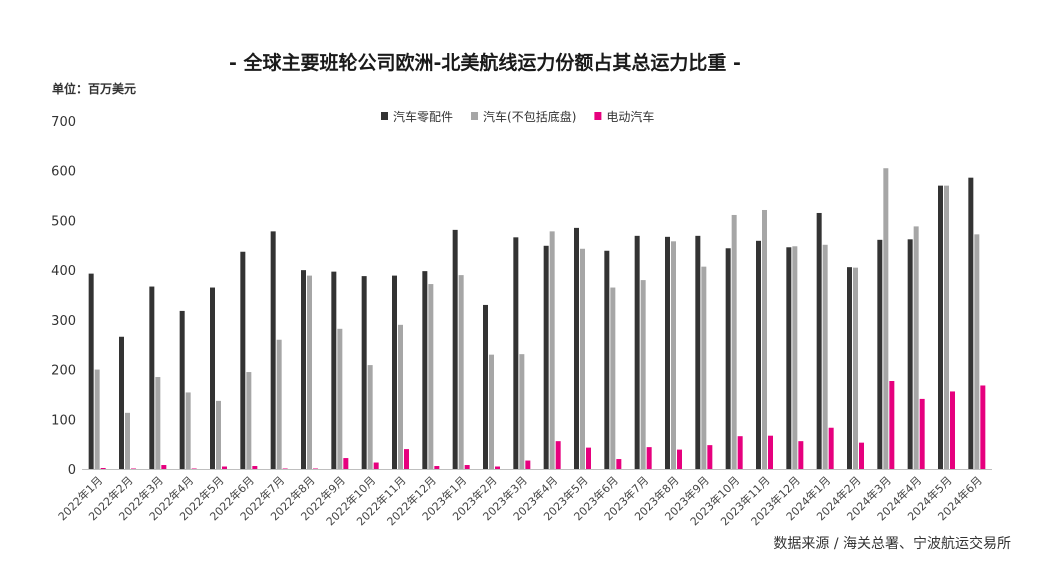 Image resolution: width=1063 pixels, height=568 pixels. Describe the element at coordinates (529, 116) in the screenshot. I see `legend-label: 汽车(不包括底盘)` at that location.